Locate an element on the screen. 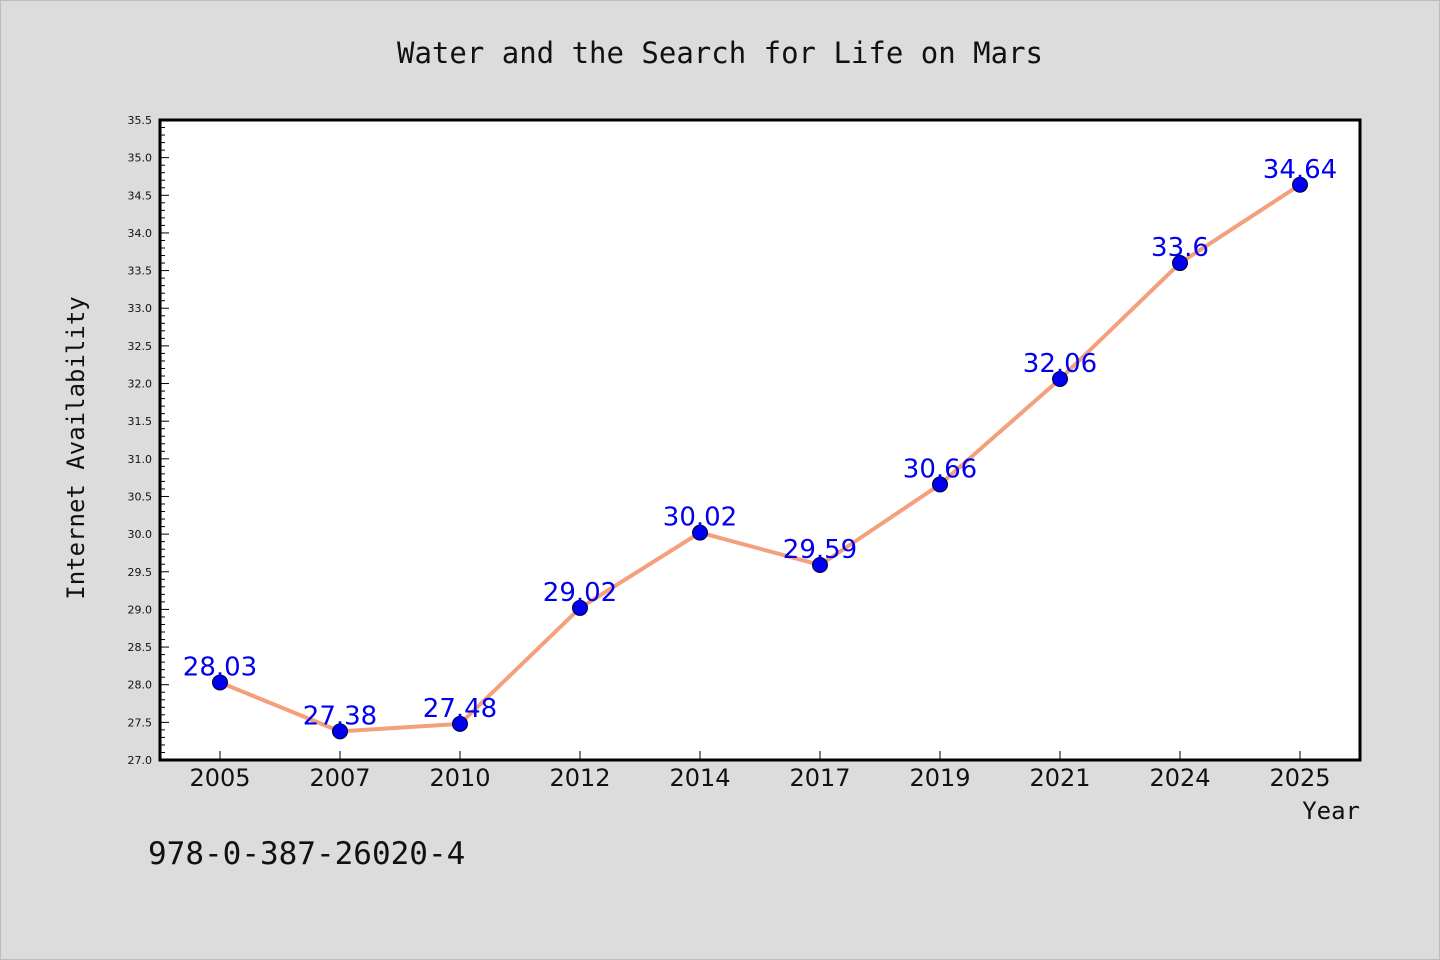 This screenshot has width=1440, height=960. y-tick-label: 30.5 is located at coordinates (140, 496).